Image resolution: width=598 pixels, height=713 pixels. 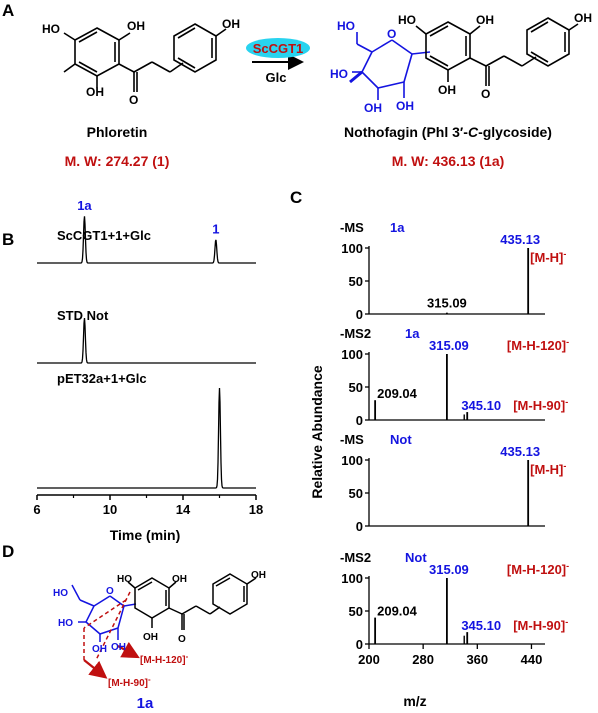 I want to click on fragmentation-structure, so click(x=164, y=626).